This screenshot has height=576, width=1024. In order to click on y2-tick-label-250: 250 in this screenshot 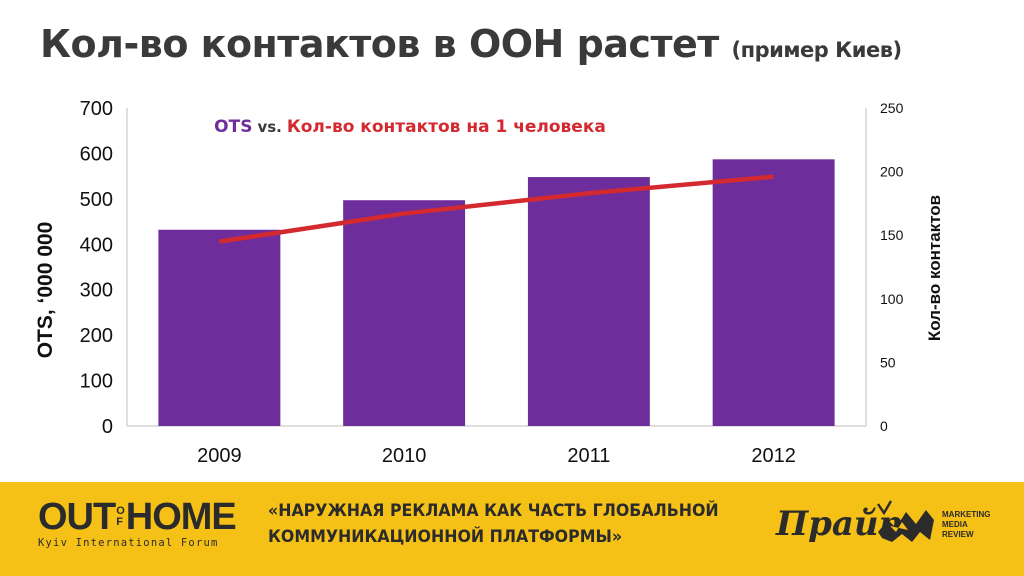, I will do `click(892, 108)`.